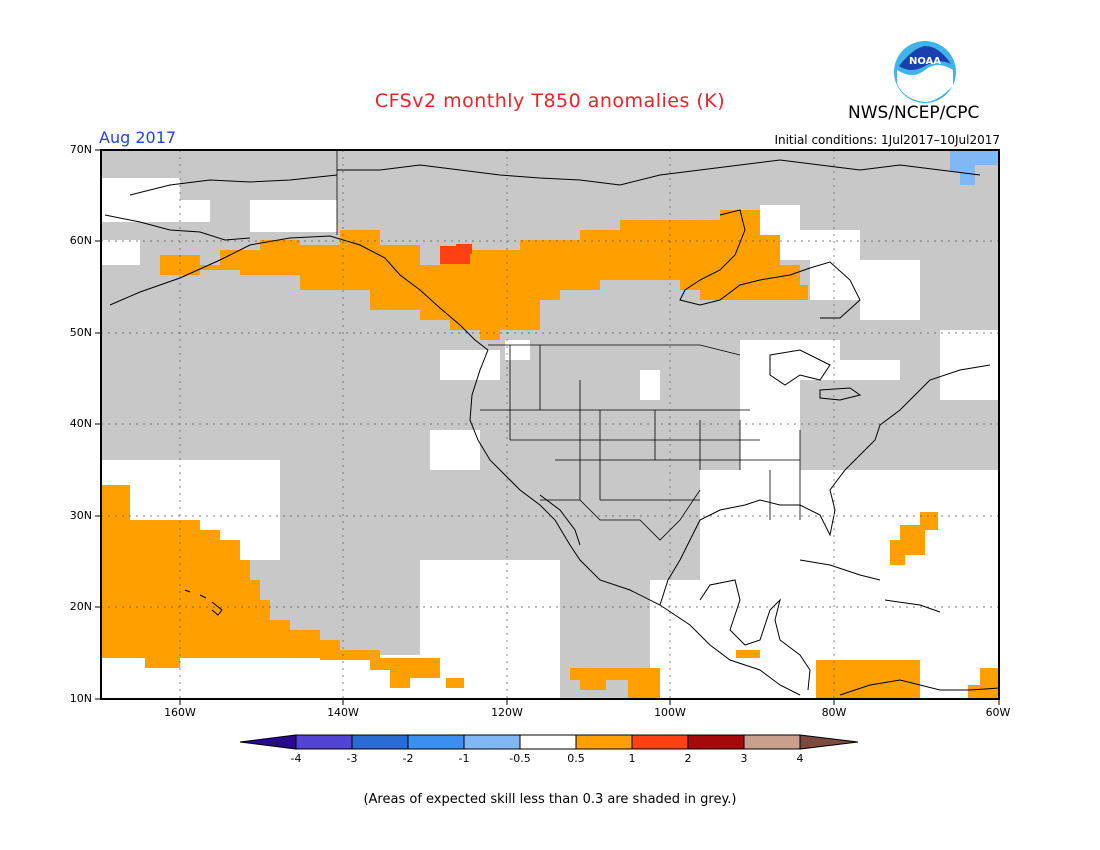  I want to click on colorbar-label: 0.5, so click(576, 758).